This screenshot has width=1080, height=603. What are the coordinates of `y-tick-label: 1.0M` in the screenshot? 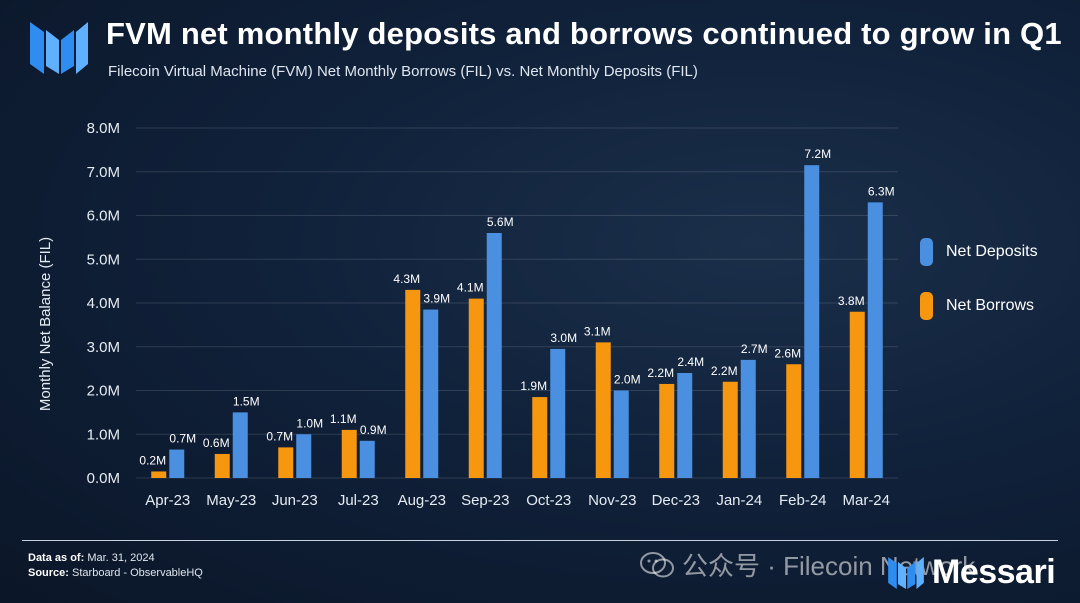 It's located at (103, 434).